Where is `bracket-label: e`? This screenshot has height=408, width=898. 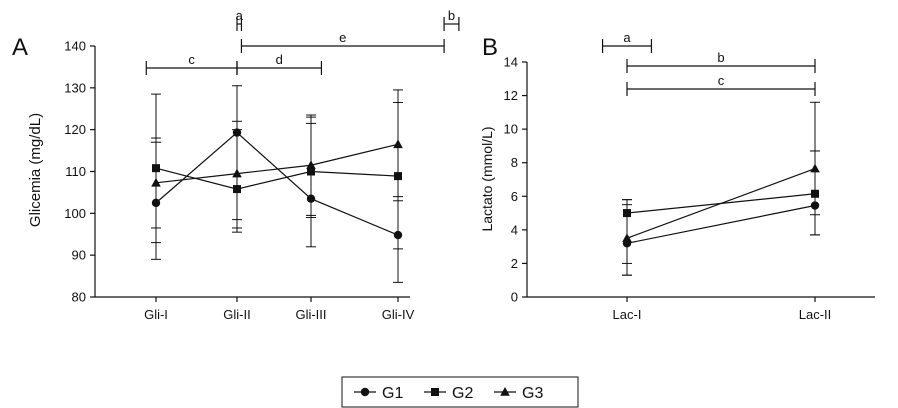
bracket-label: e is located at coordinates (342, 37).